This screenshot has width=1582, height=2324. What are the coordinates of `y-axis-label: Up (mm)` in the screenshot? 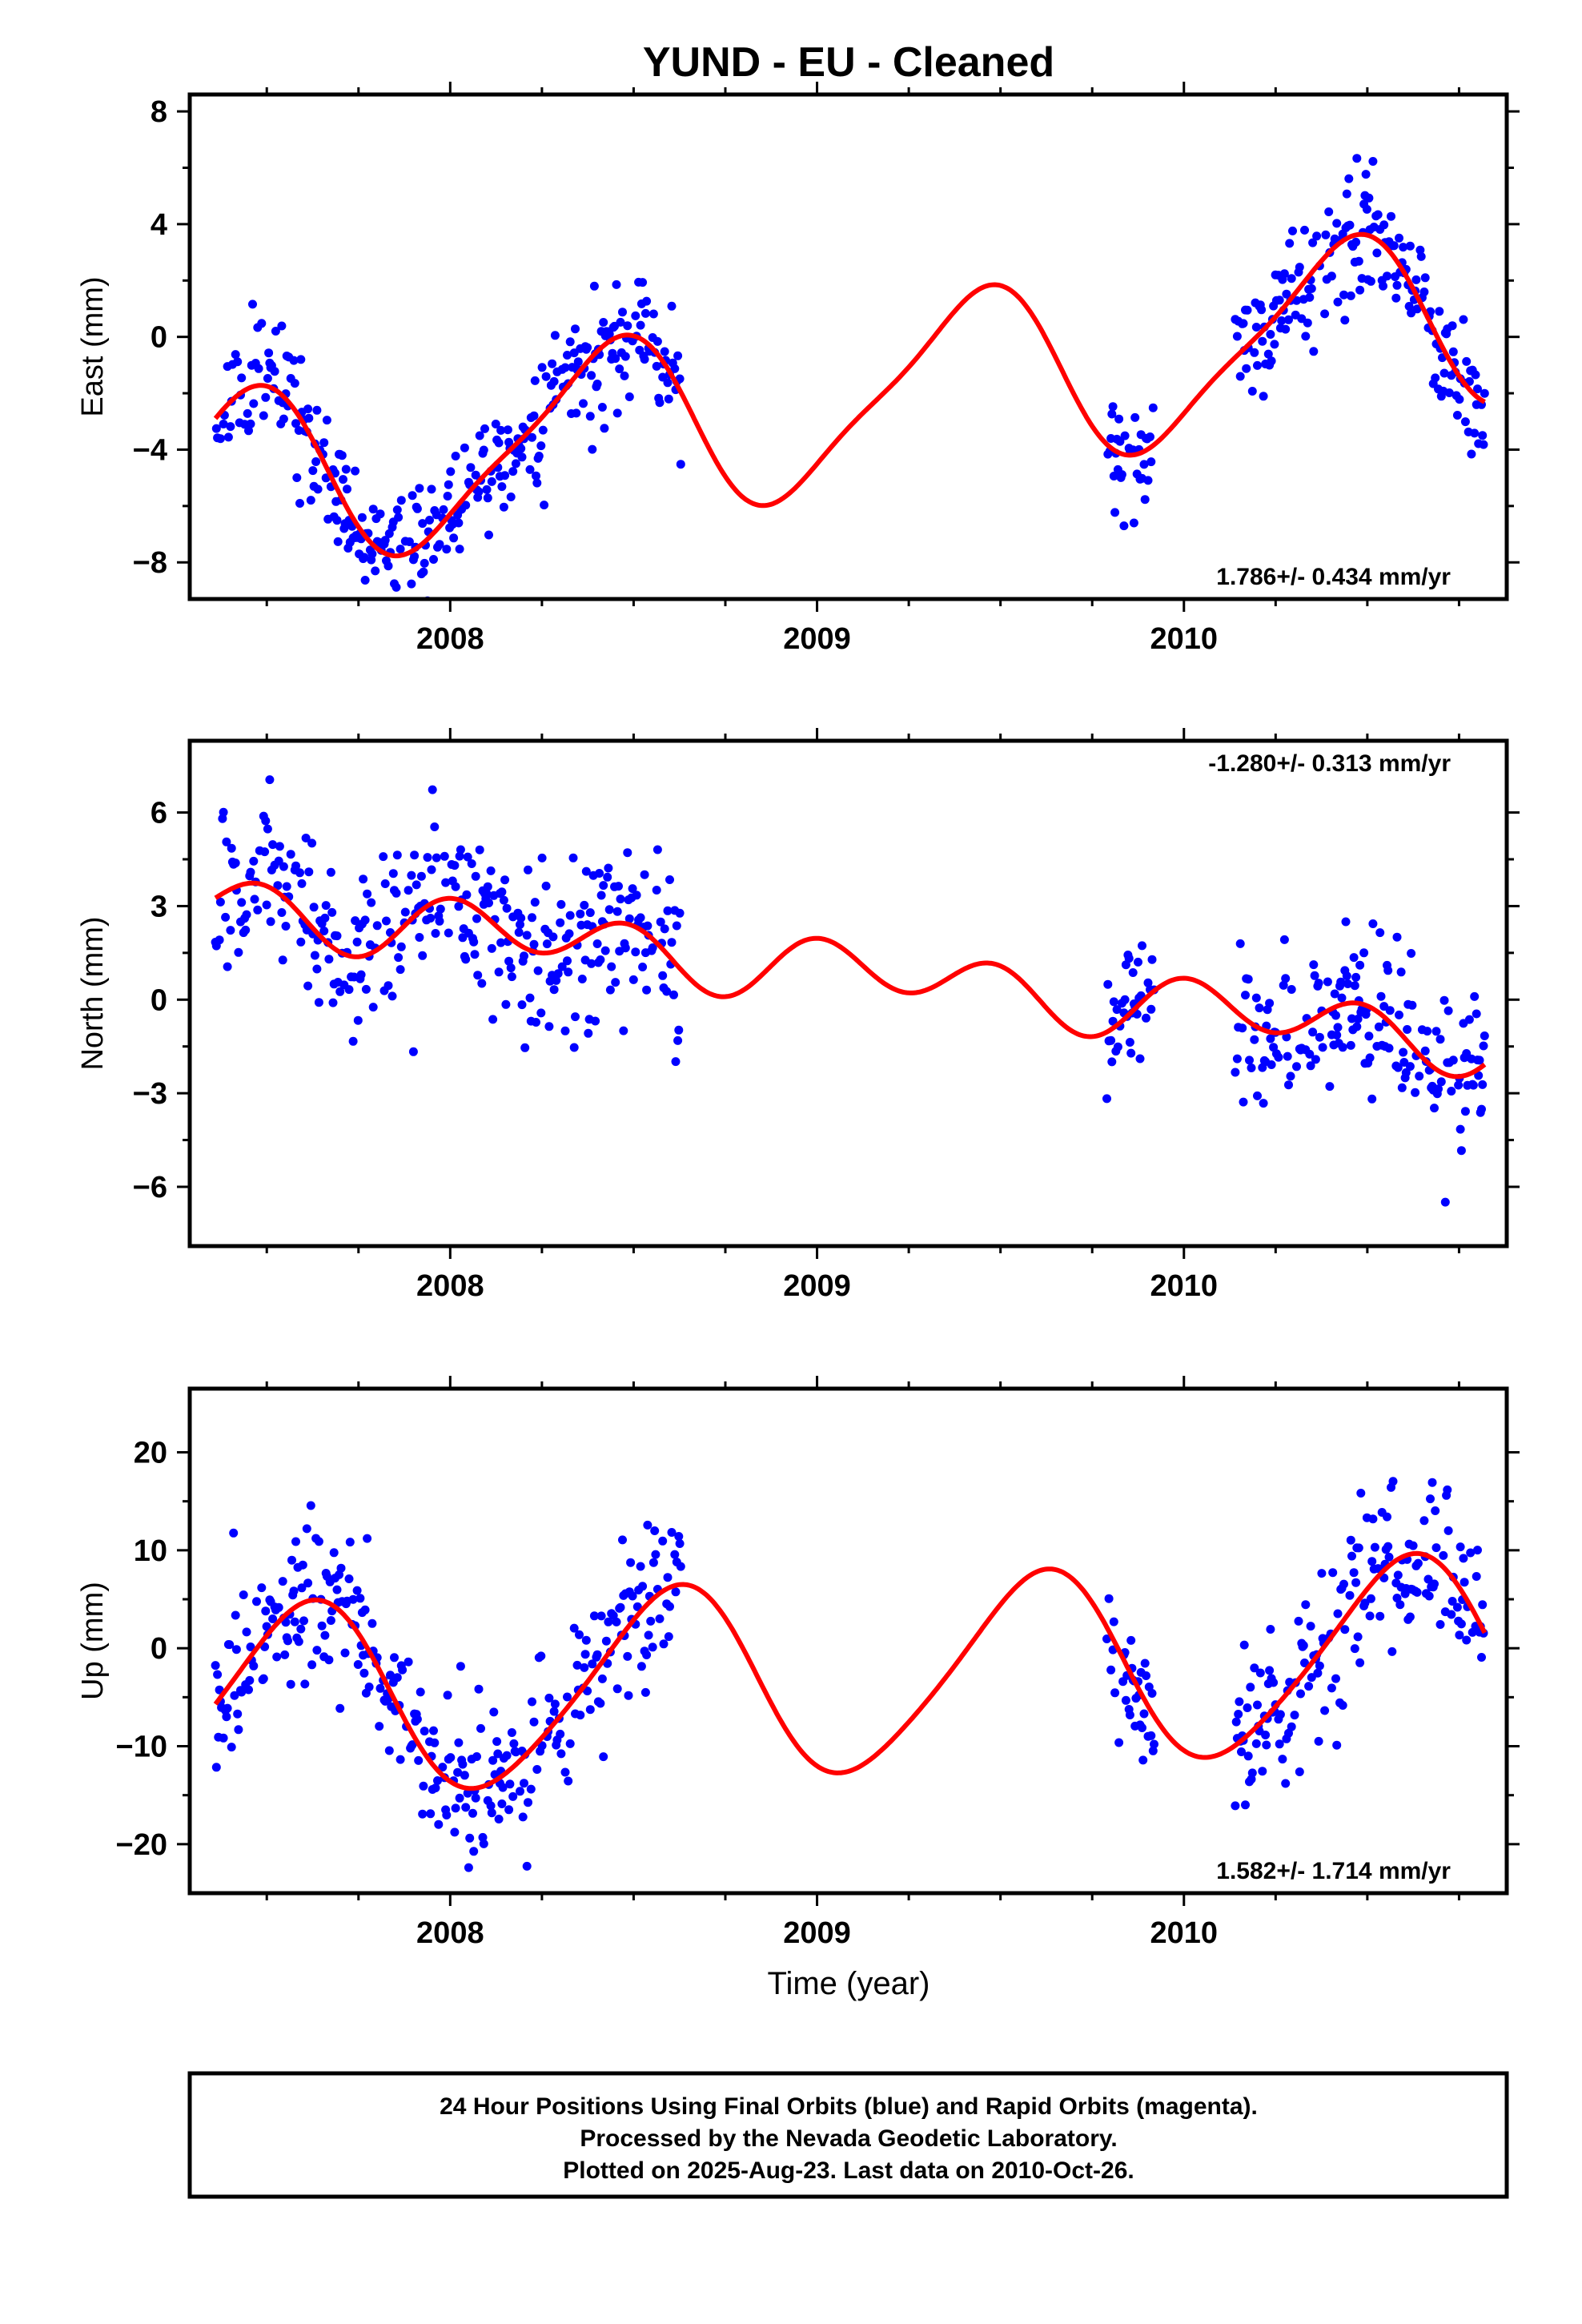 It's located at (93, 1641).